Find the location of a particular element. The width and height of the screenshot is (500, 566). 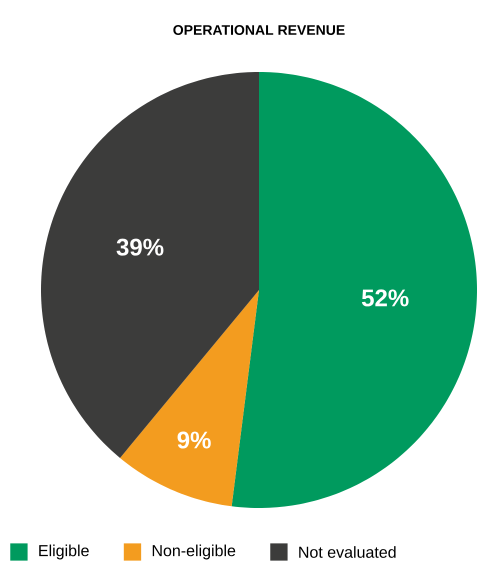

data-label: 39% is located at coordinates (140, 247).